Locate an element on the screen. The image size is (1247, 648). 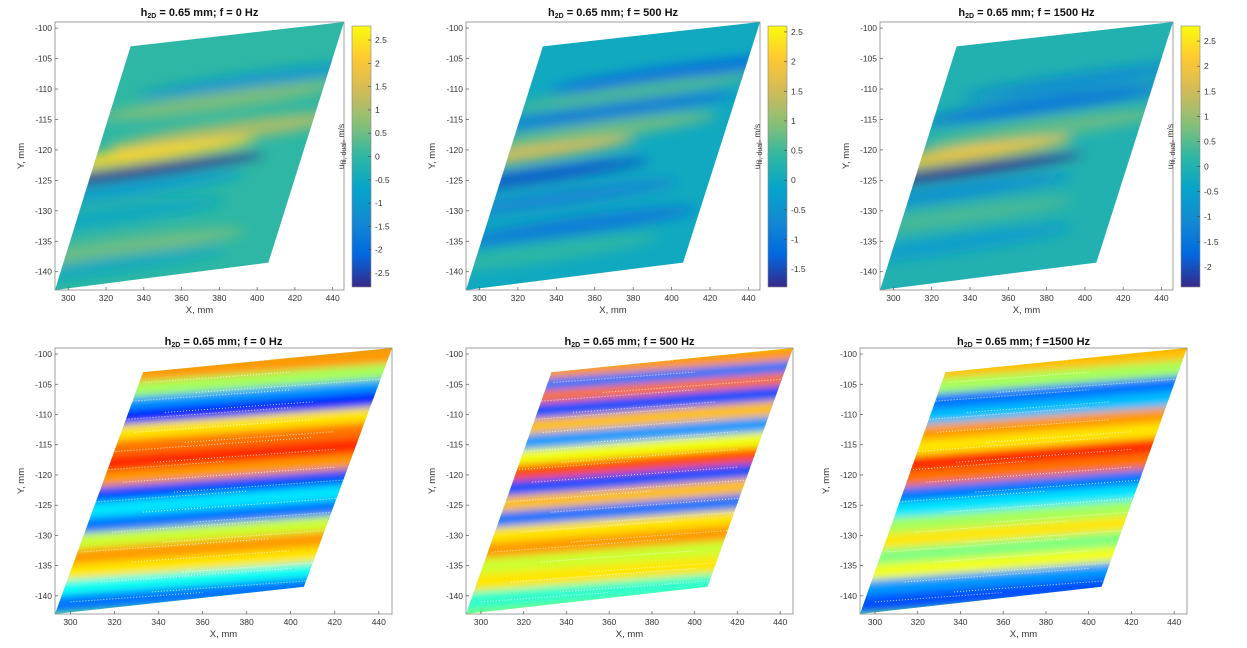
x-tick-label: 440 is located at coordinates (1174, 622).